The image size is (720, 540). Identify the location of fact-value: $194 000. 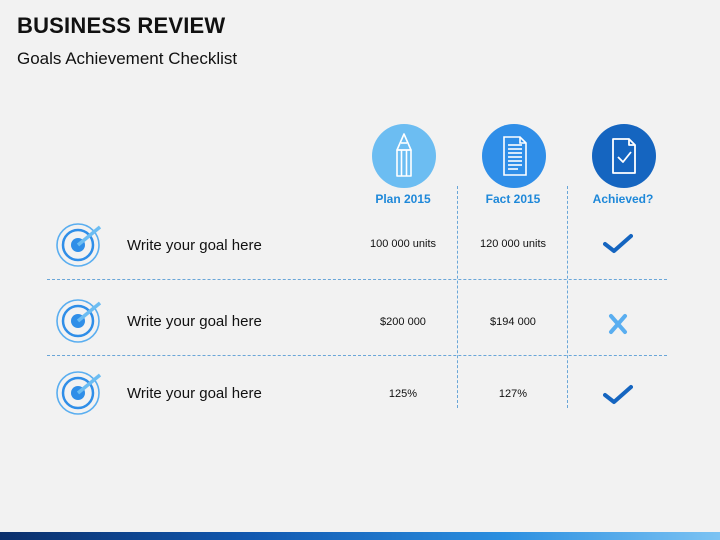
(513, 322).